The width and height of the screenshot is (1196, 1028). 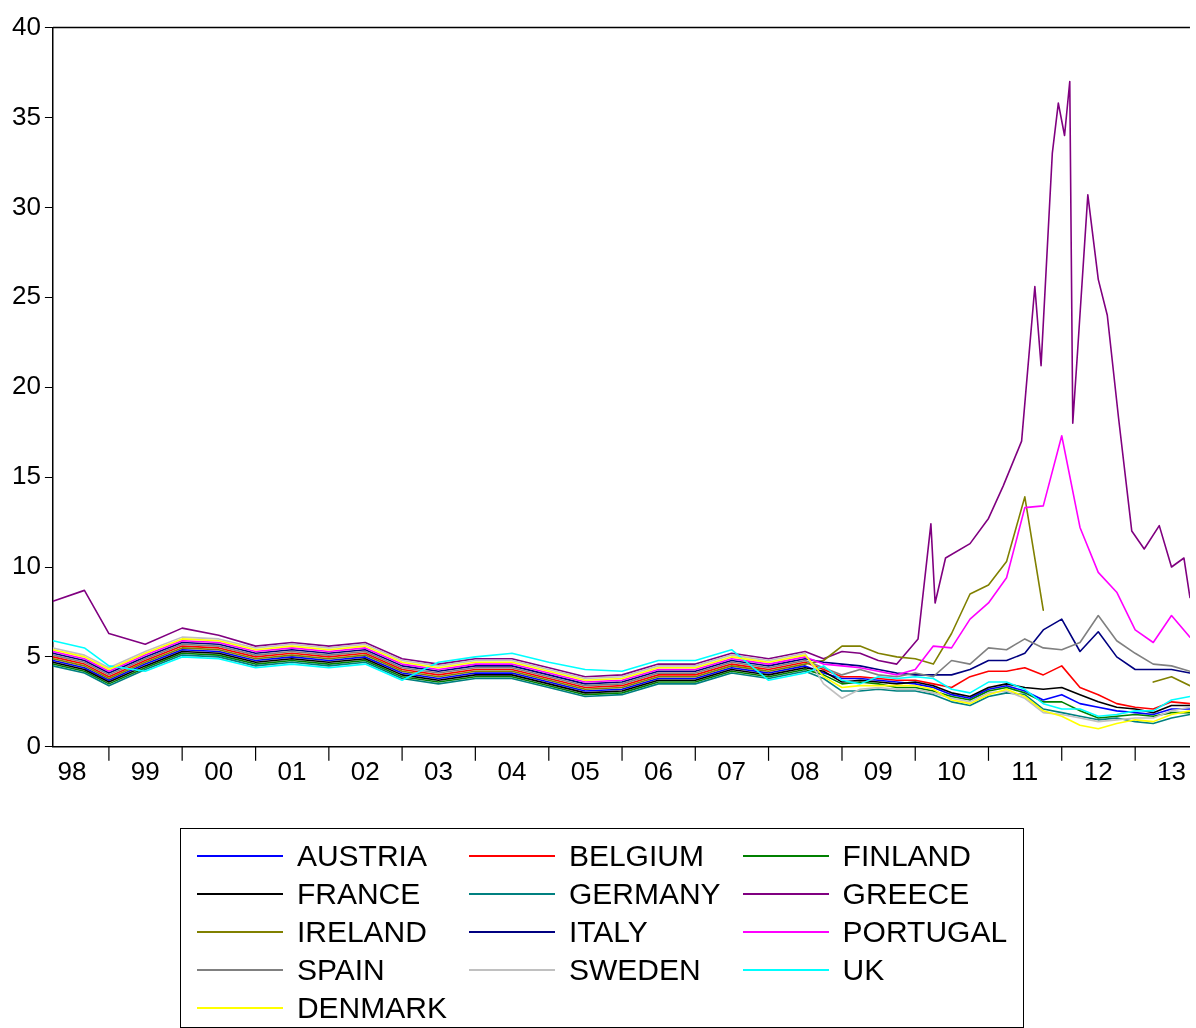 What do you see at coordinates (634, 970) in the screenshot?
I see `legend-label: SWEDEN` at bounding box center [634, 970].